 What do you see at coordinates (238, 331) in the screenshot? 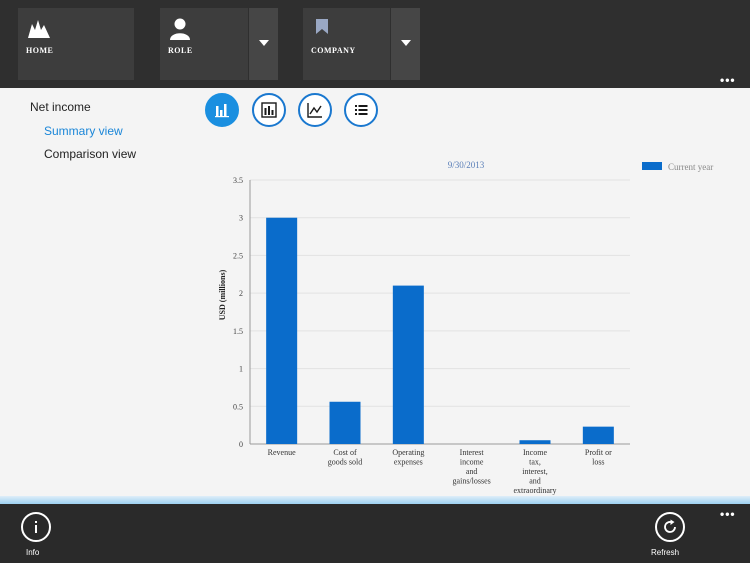
I see `y-tick-label: 1.5` at bounding box center [238, 331].